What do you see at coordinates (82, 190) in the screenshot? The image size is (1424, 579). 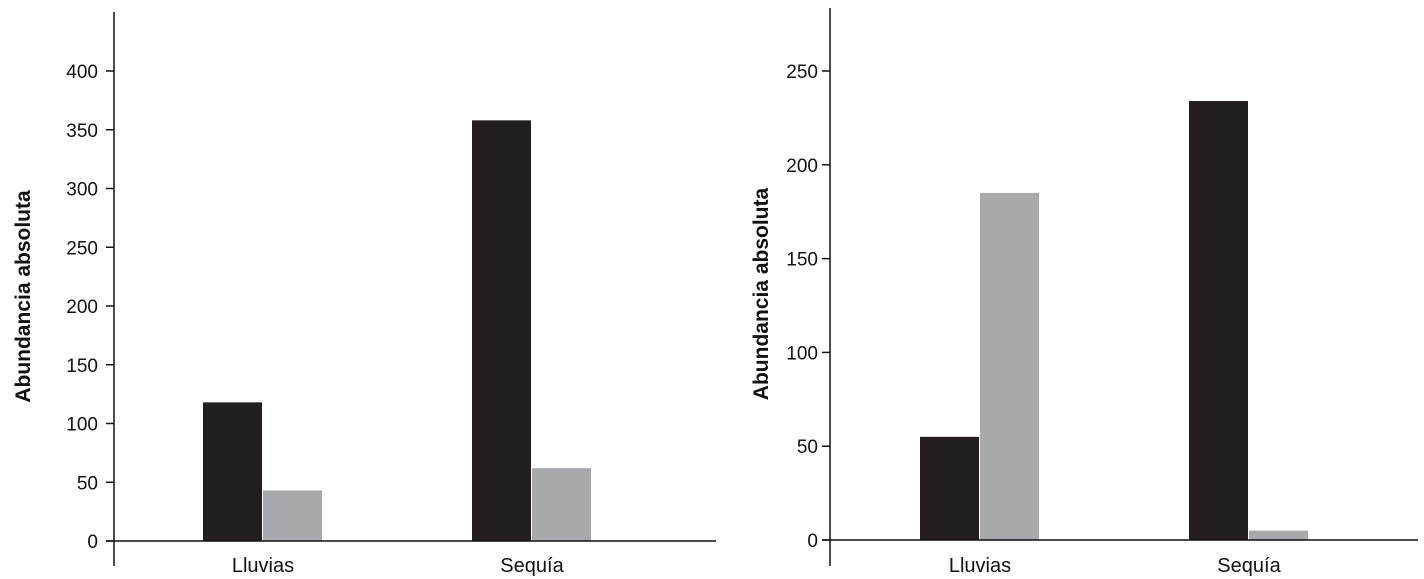 I see `y-tick-label: 300` at bounding box center [82, 190].